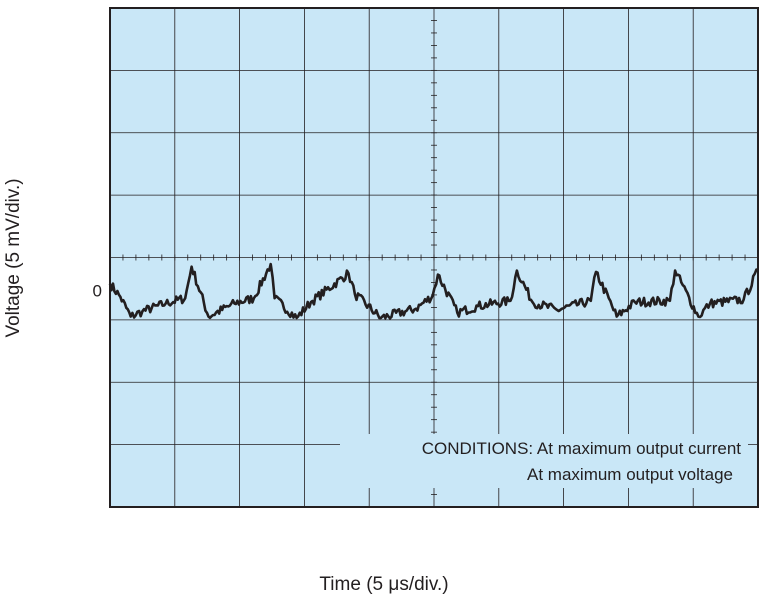  I want to click on conditions-annotation-line-2: At maximum output voltage, so click(630, 474).